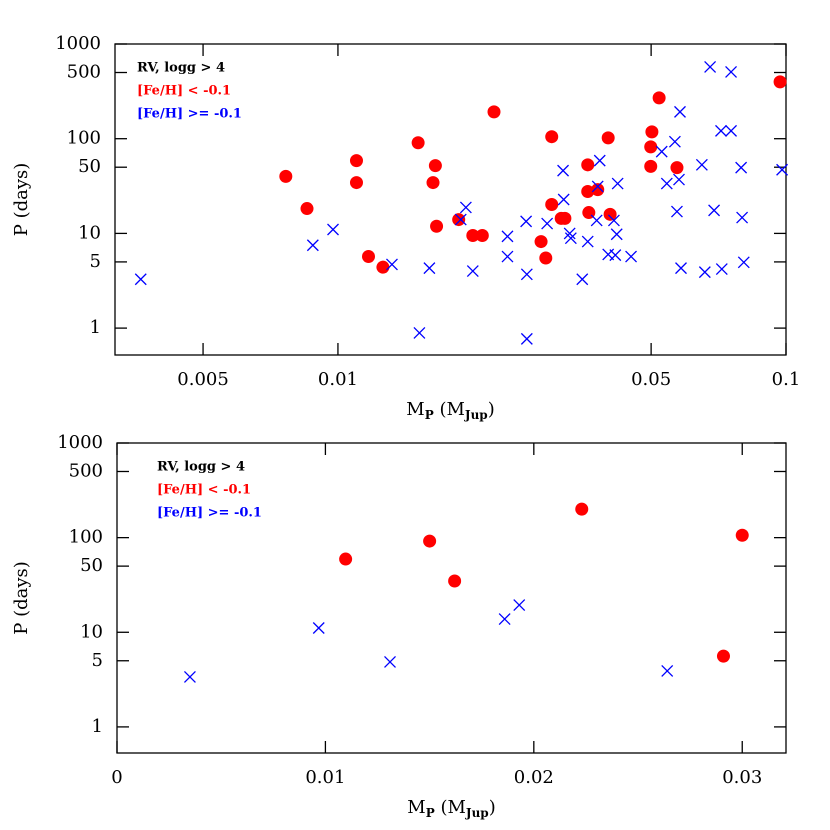 The height and width of the screenshot is (830, 830). What do you see at coordinates (89, 166) in the screenshot?
I see `y-tick-label: 50` at bounding box center [89, 166].